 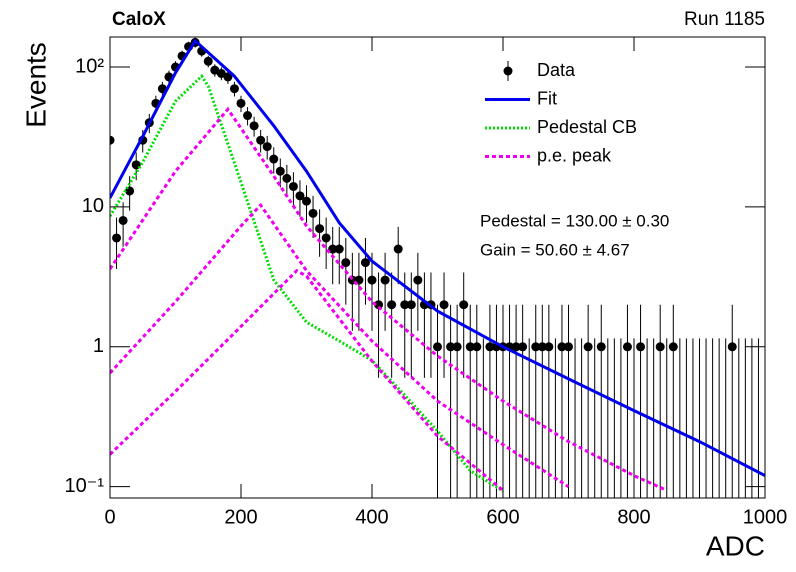 What do you see at coordinates (735, 545) in the screenshot?
I see `x-axis-label: ADC` at bounding box center [735, 545].